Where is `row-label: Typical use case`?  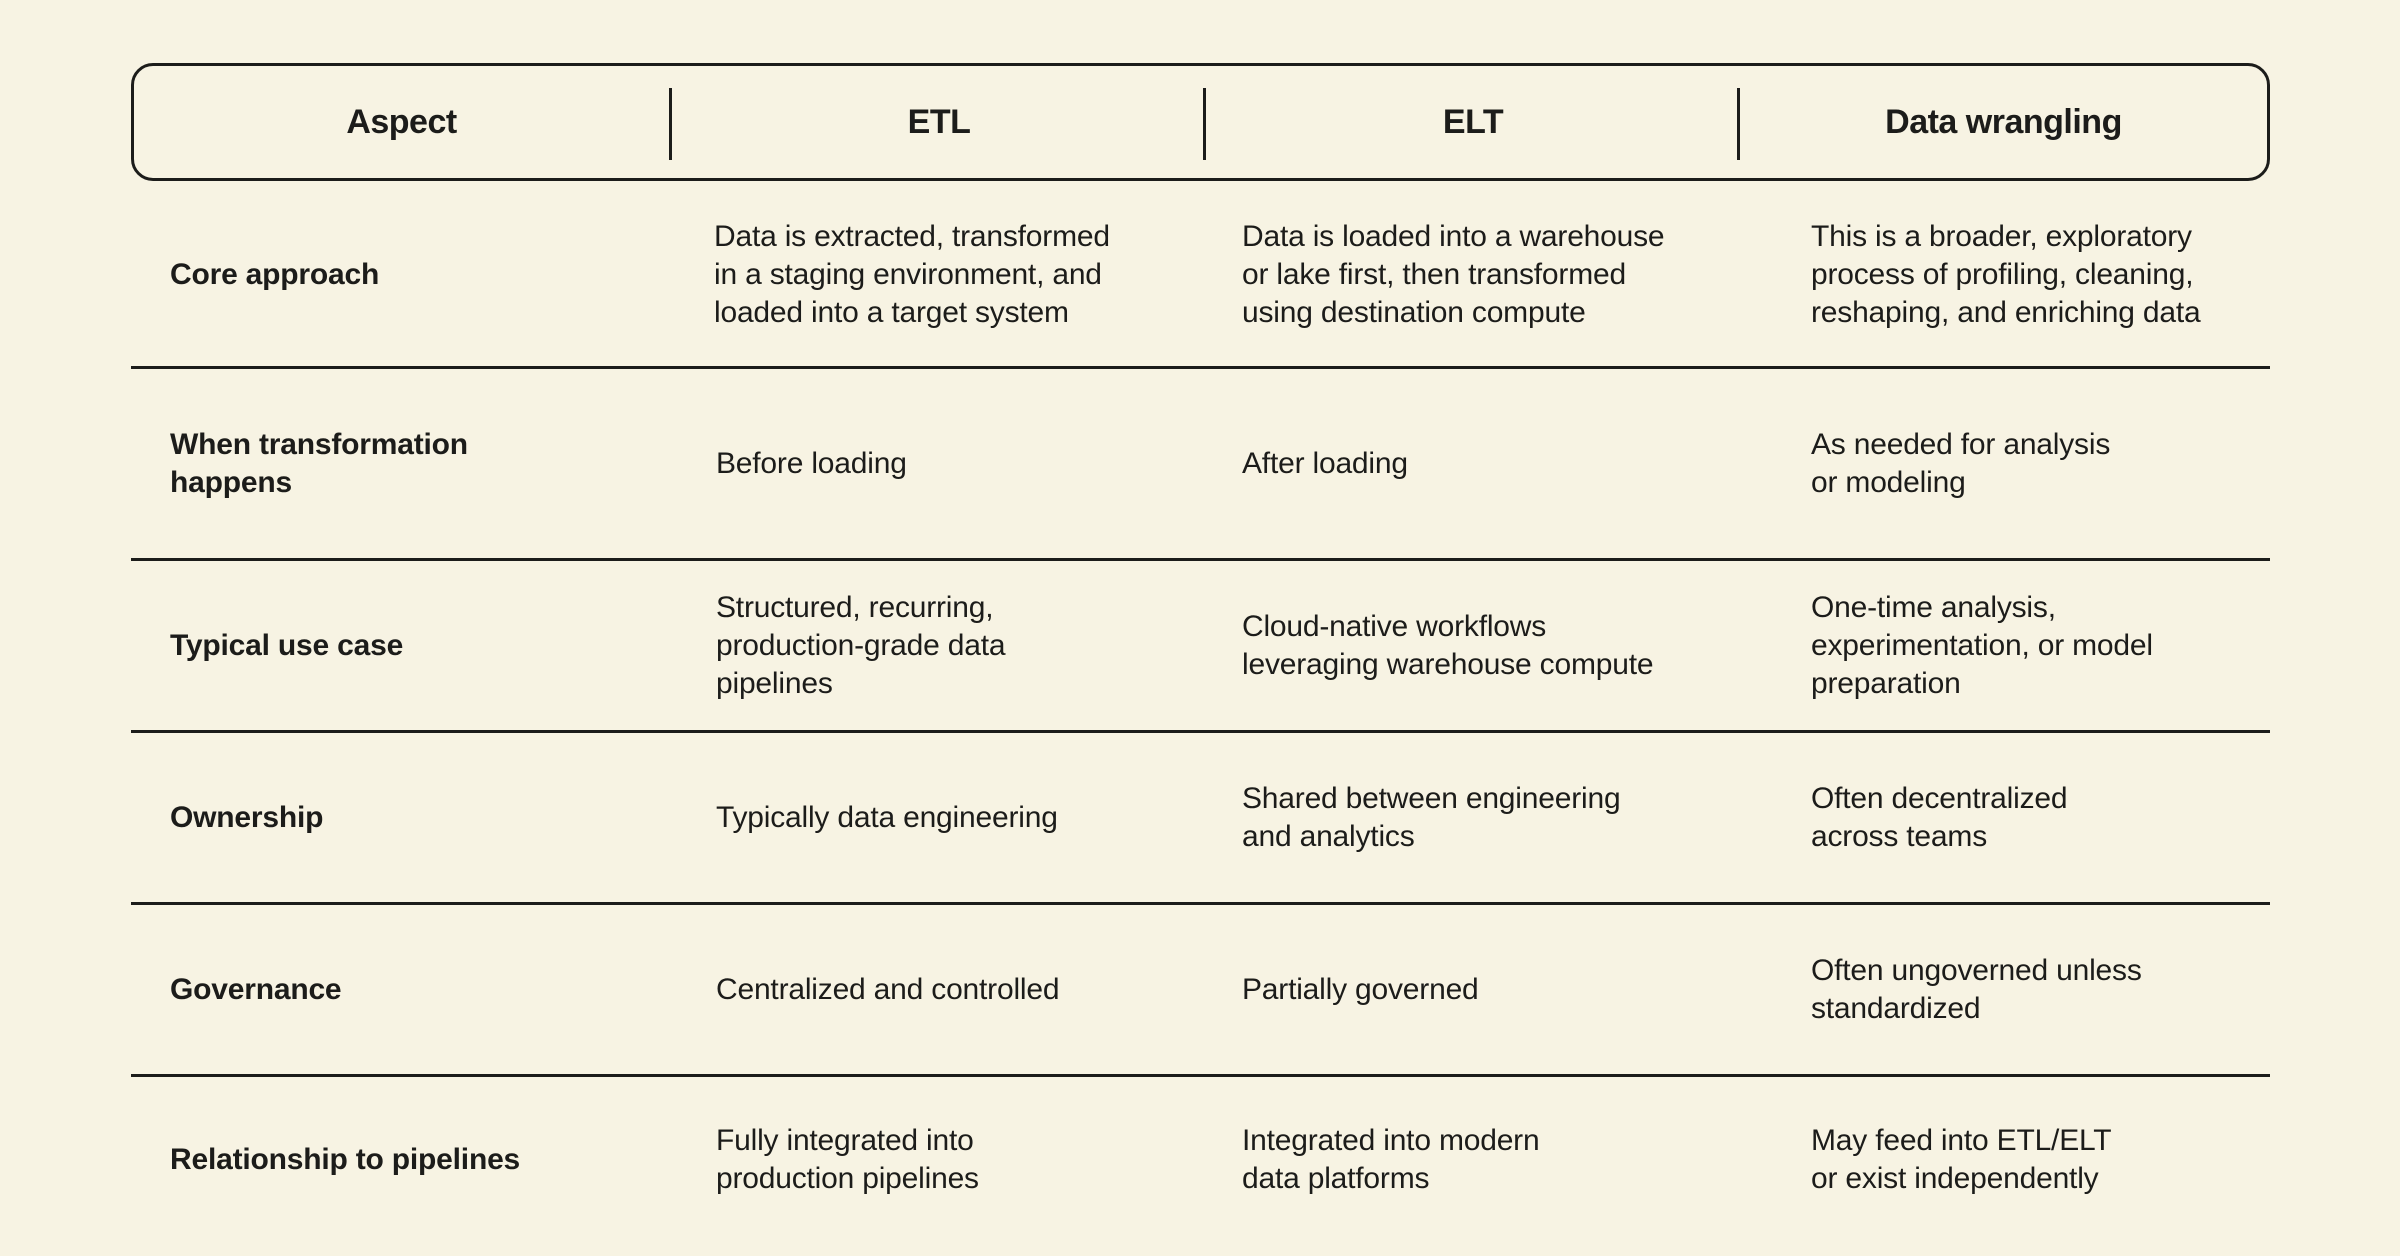
row-label: Typical use case is located at coordinates (287, 645).